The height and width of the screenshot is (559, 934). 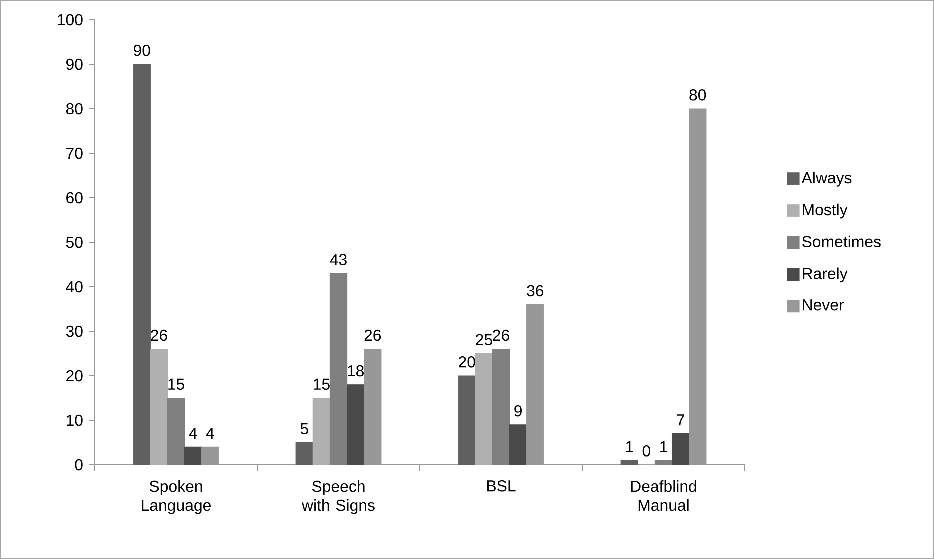 I want to click on y-tick-label: 60, so click(x=74, y=198).